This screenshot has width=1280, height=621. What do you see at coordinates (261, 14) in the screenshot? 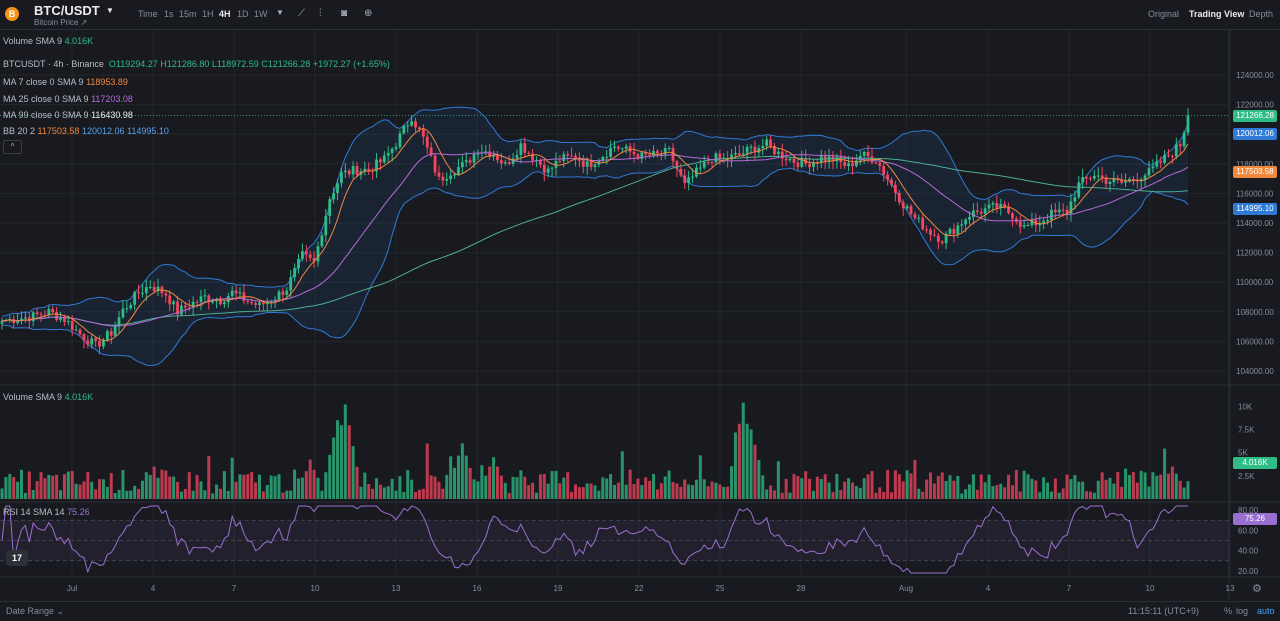
I see `timeframe-1w: 1W` at bounding box center [261, 14].